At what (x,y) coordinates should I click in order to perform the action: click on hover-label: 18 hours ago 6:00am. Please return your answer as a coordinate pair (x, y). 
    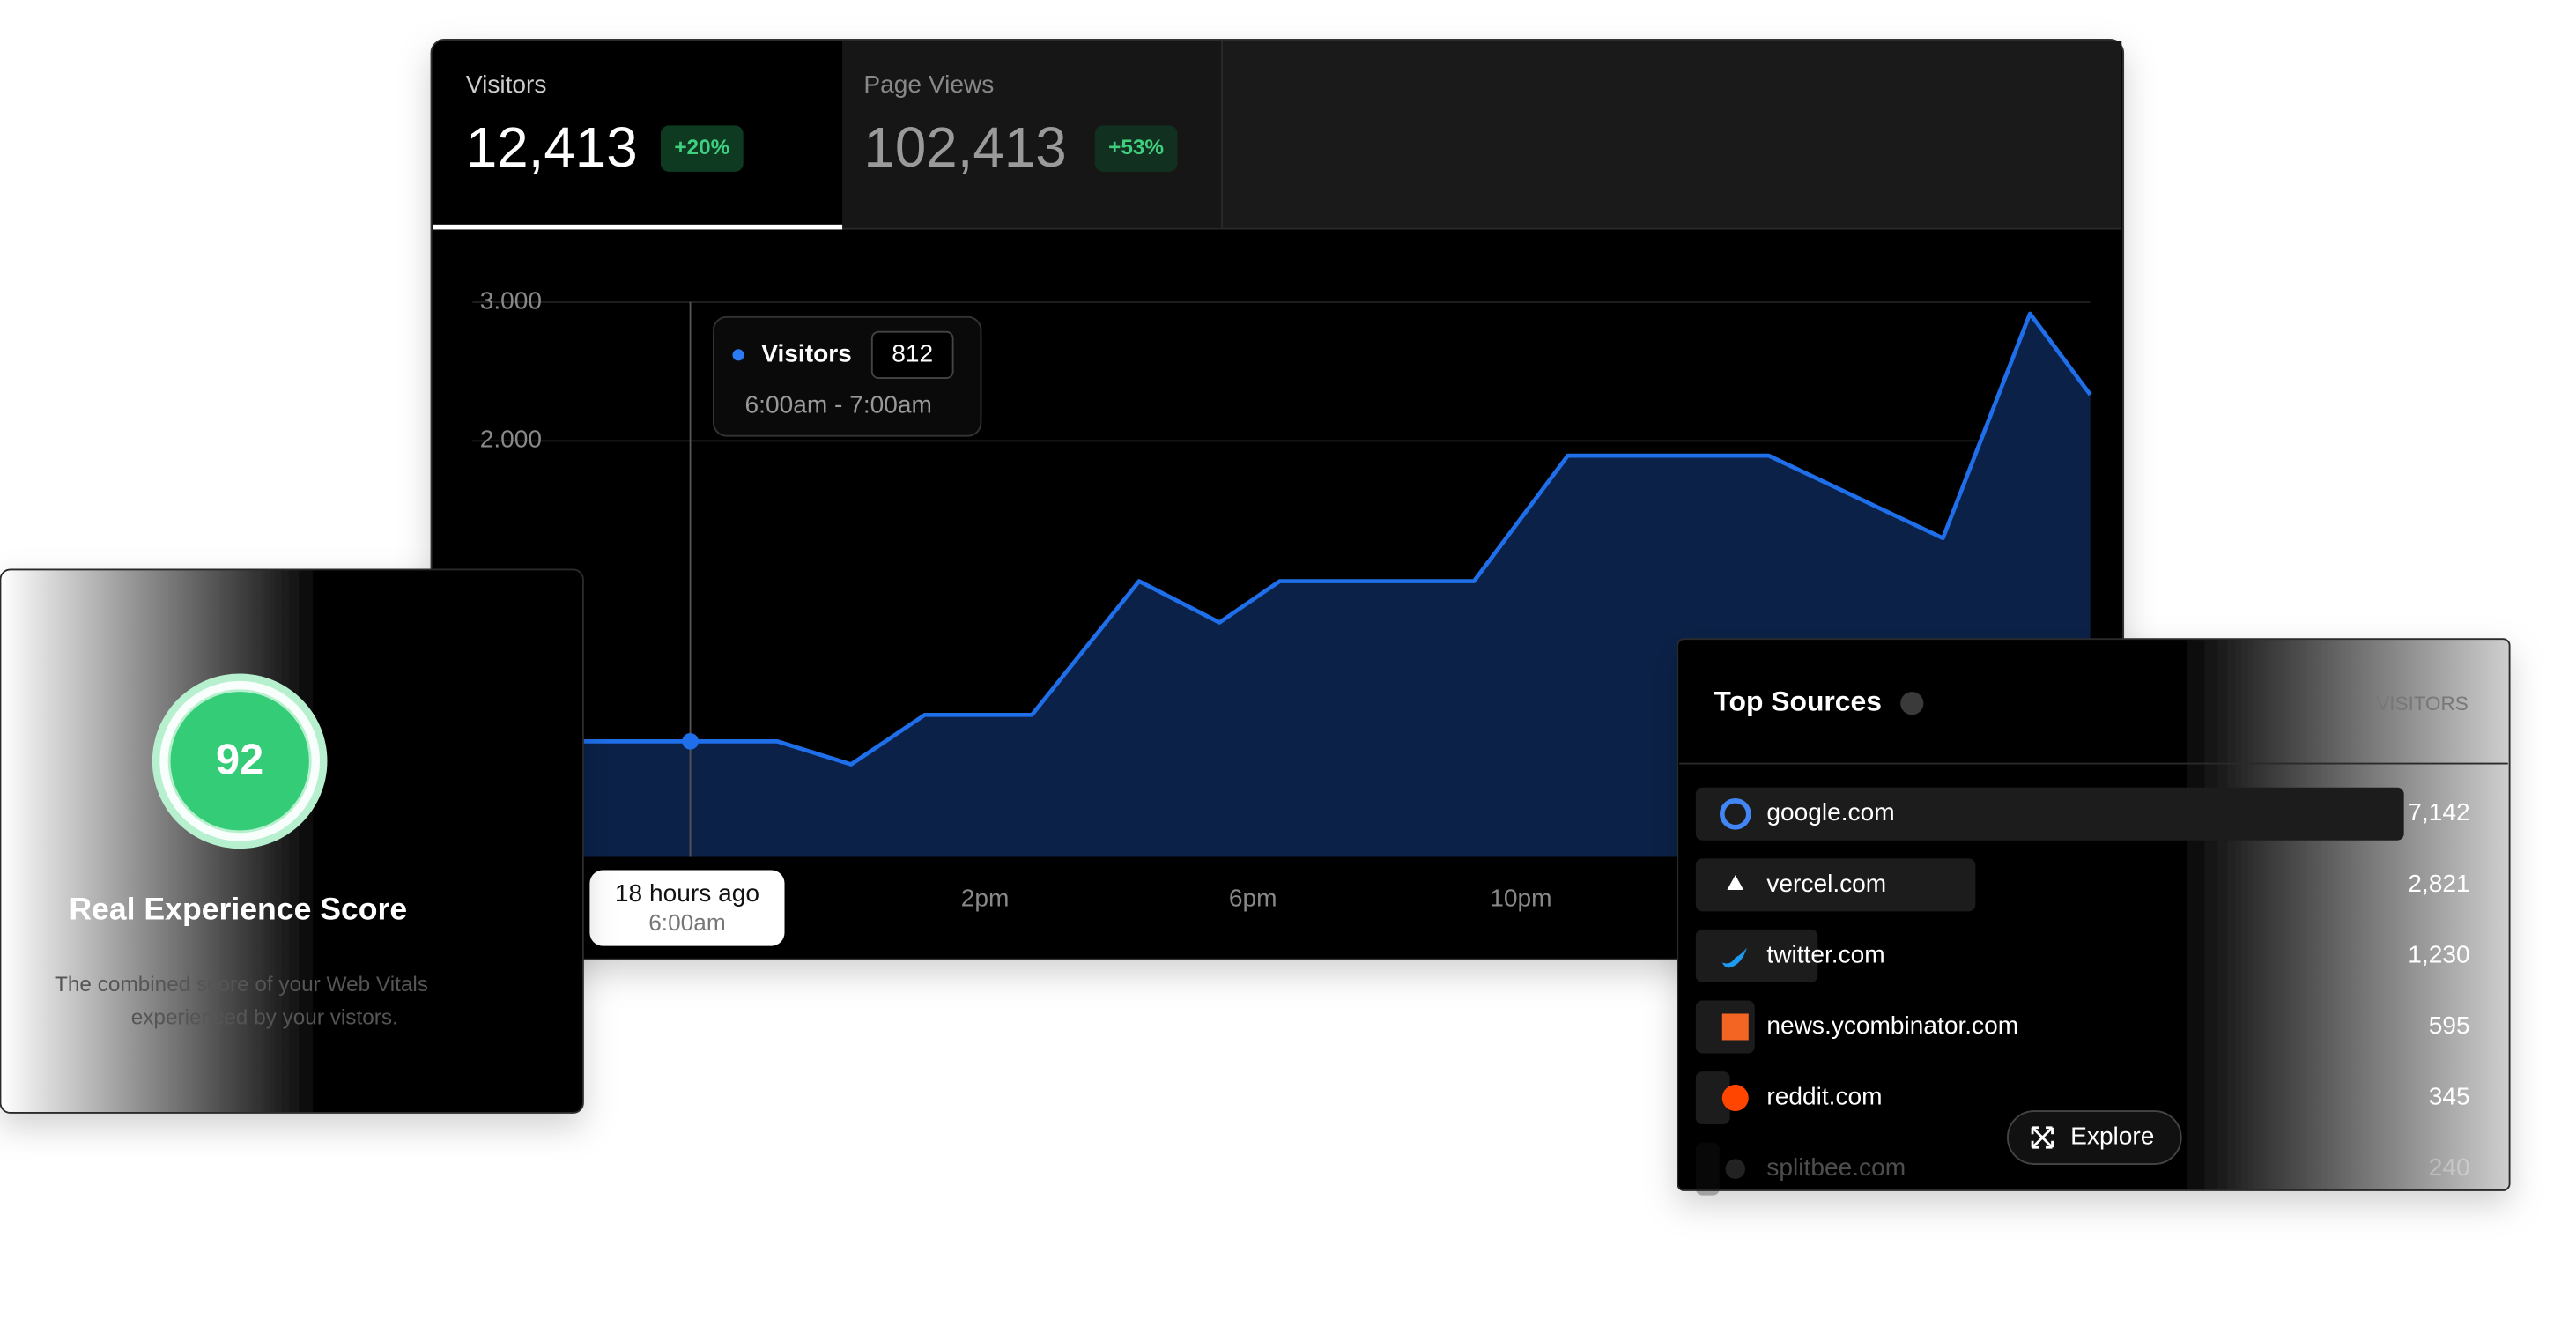
    Looking at the image, I should click on (687, 908).